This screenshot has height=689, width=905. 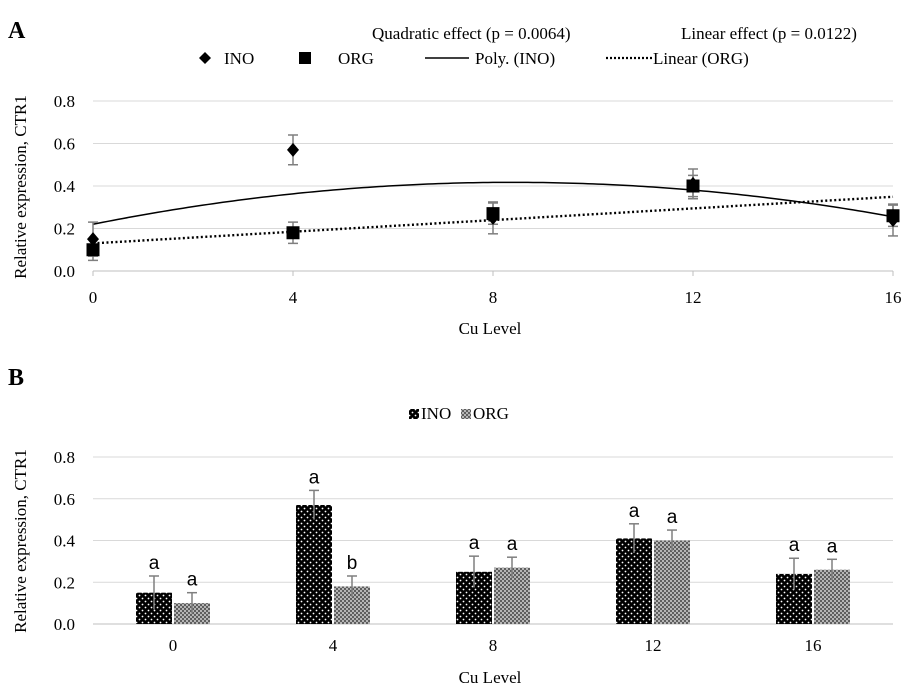 What do you see at coordinates (893, 297) in the screenshot?
I see `panel-a-x-tick-label: 16` at bounding box center [893, 297].